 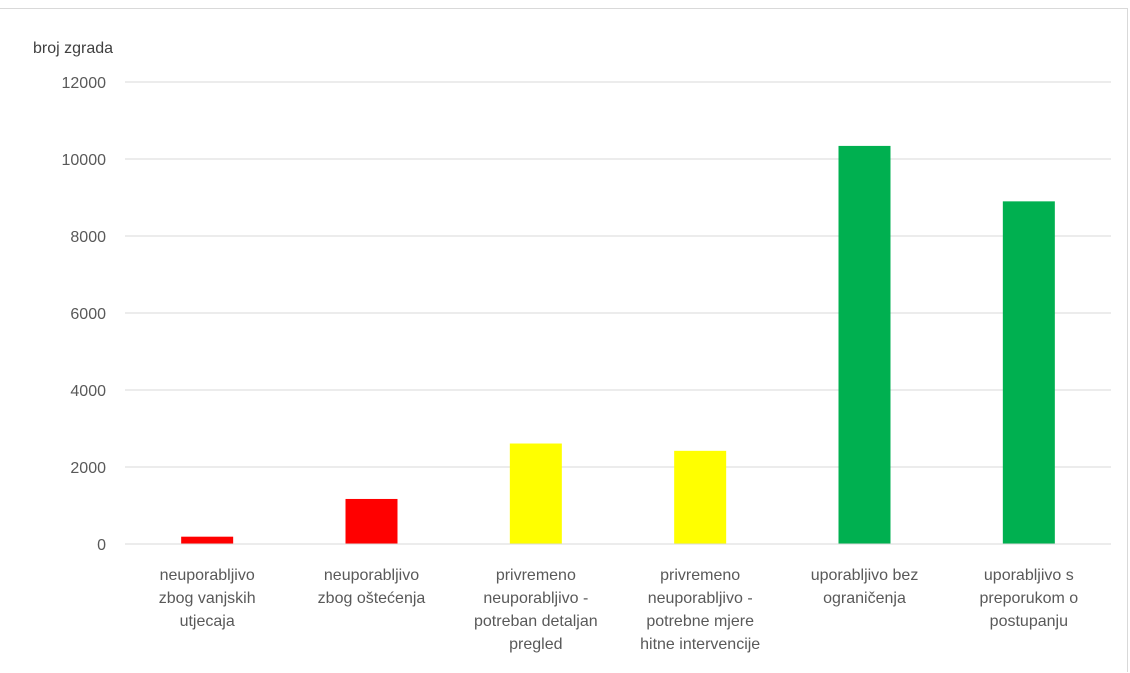 I want to click on x-category-label-line: uporabljivo bez, so click(x=865, y=575).